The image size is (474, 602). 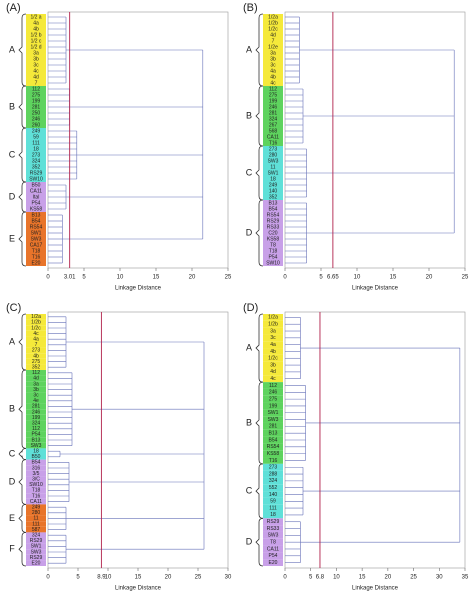 I want to click on leaf-label: SW1, so click(x=36, y=233).